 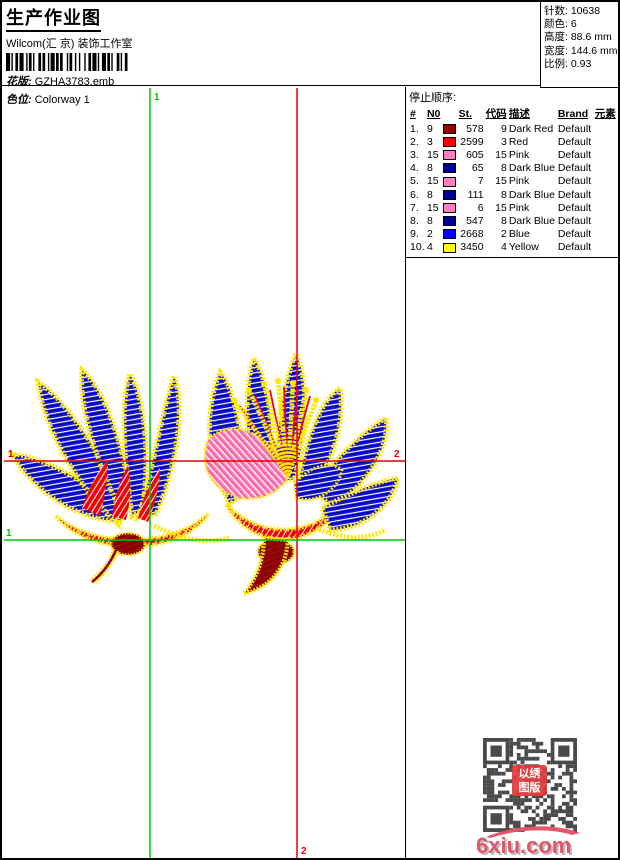 What do you see at coordinates (480, 181) in the screenshot?
I see `table-cell: 7` at bounding box center [480, 181].